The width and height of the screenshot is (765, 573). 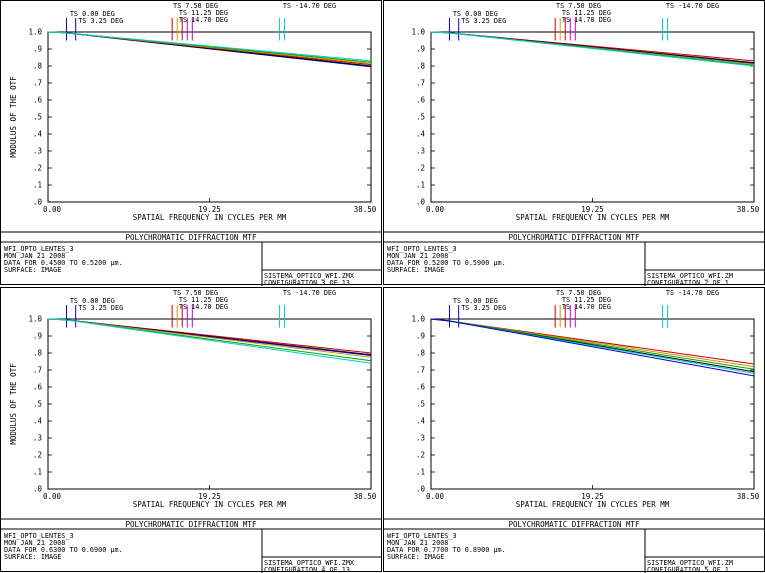 I want to click on y-axis-label: MODULUS OF THE OTF, so click(x=13, y=404).